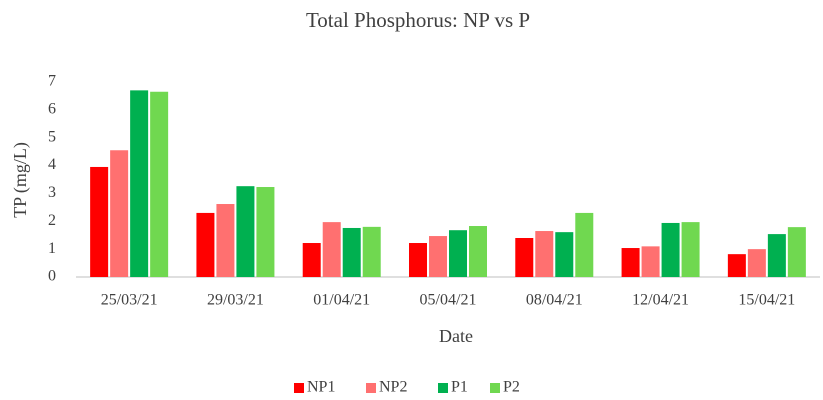  Describe the element at coordinates (52, 192) in the screenshot. I see `y-tick-label: 3` at that location.